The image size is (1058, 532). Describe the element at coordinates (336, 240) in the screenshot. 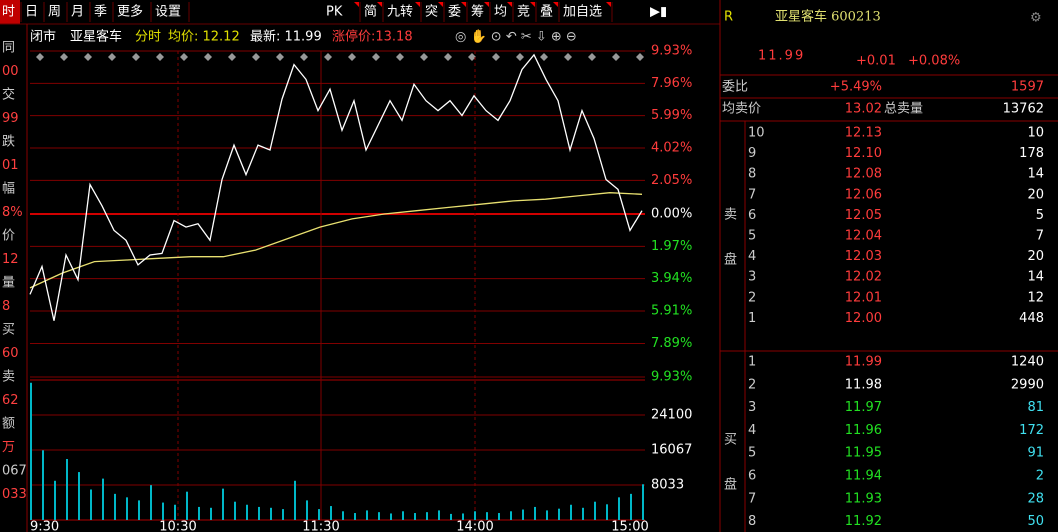

I see `avg-line` at that location.